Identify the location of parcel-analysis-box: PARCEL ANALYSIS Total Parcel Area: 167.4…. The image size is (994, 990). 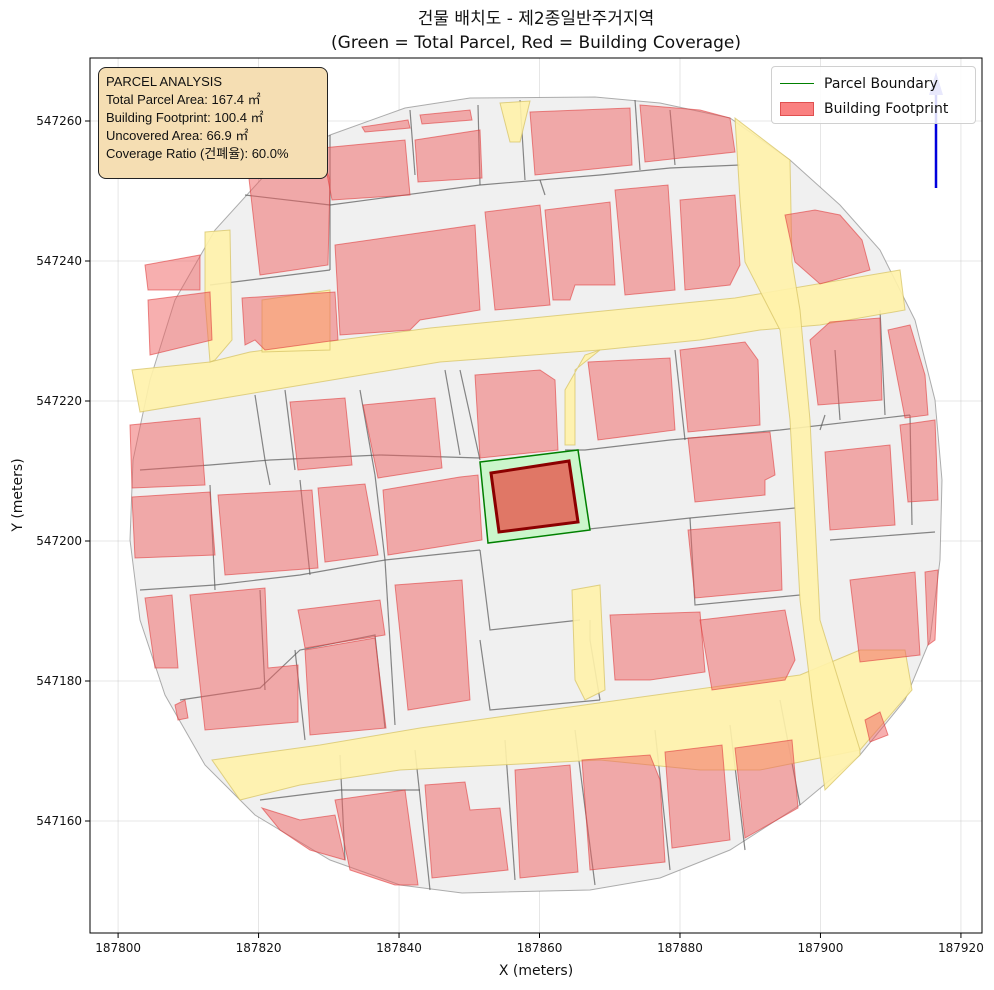
(213, 123).